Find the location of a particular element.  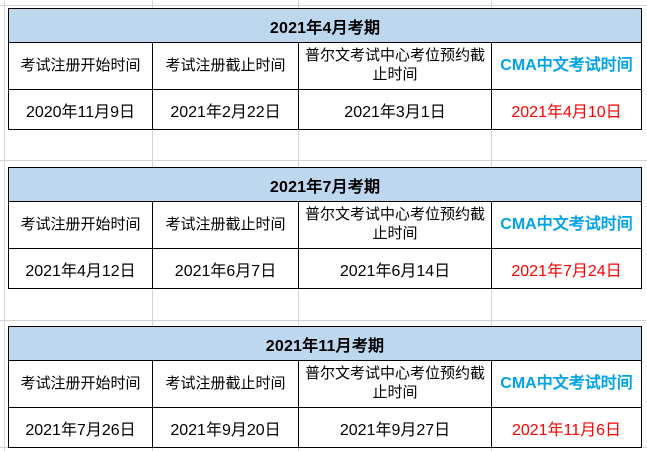

table-title-row: 2021年4月考期 is located at coordinates (325, 25).